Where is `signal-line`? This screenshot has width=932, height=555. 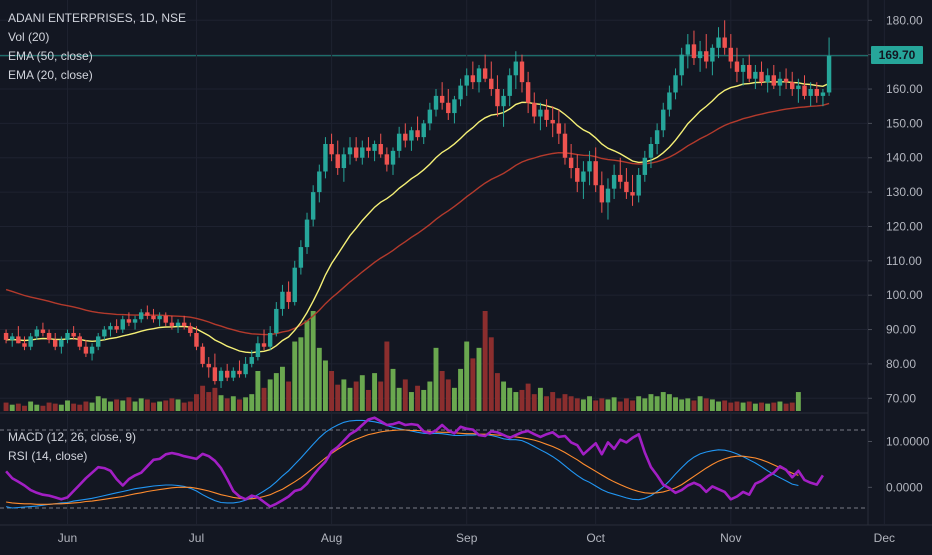
signal-line is located at coordinates (402, 467).